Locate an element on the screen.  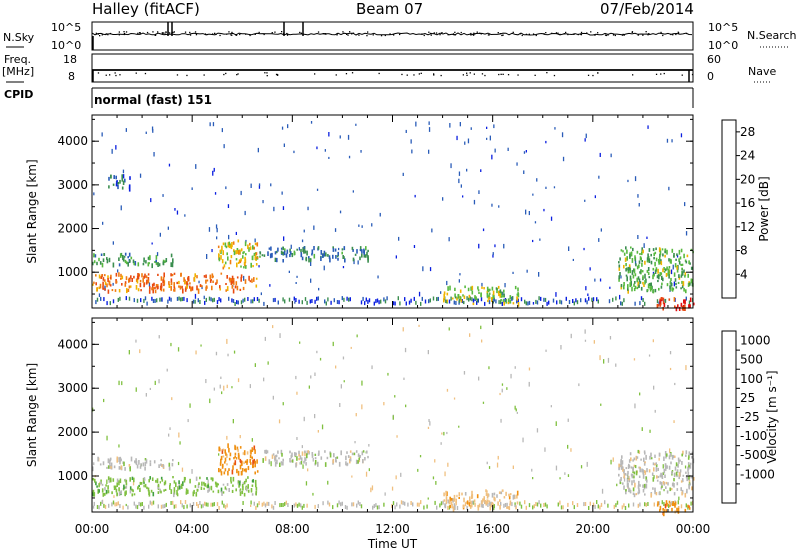
velocity-colorbar-frame is located at coordinates (729, 417).